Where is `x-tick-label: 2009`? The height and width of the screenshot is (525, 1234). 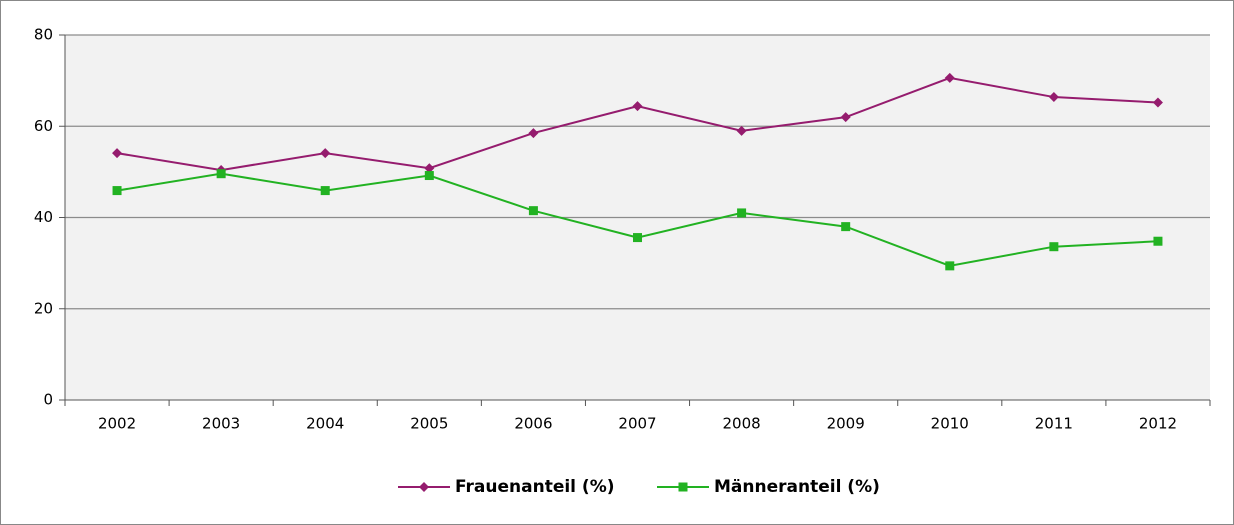 x-tick-label: 2009 is located at coordinates (846, 424).